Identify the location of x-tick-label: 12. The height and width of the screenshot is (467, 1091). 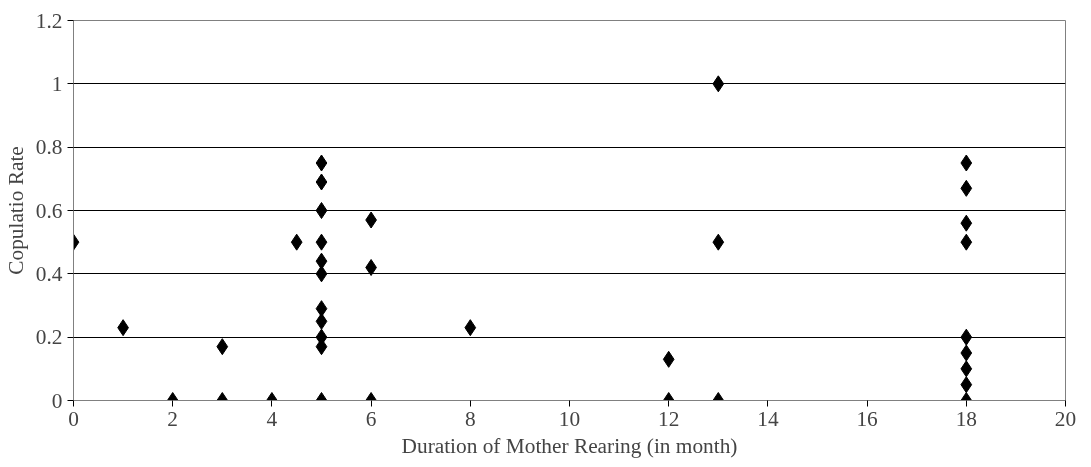
(669, 418).